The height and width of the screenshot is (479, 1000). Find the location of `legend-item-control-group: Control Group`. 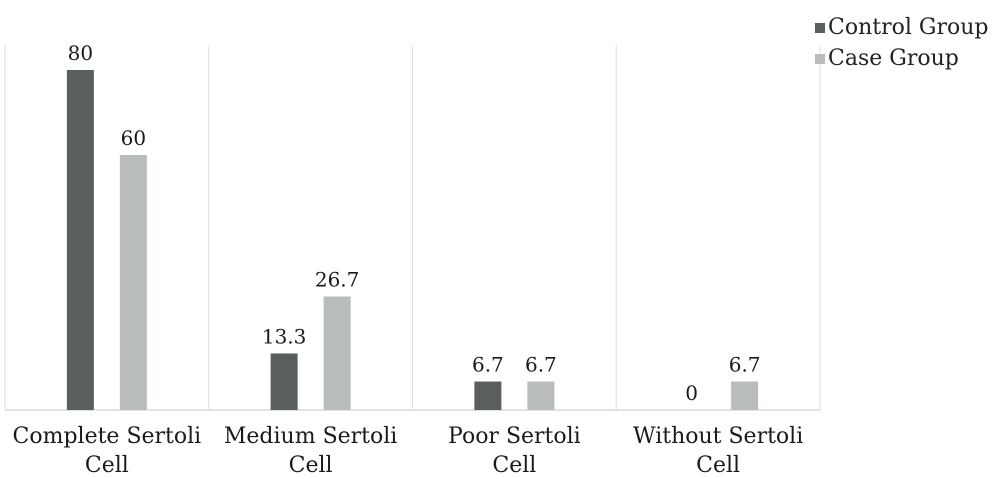

legend-item-control-group: Control Group is located at coordinates (901, 27).